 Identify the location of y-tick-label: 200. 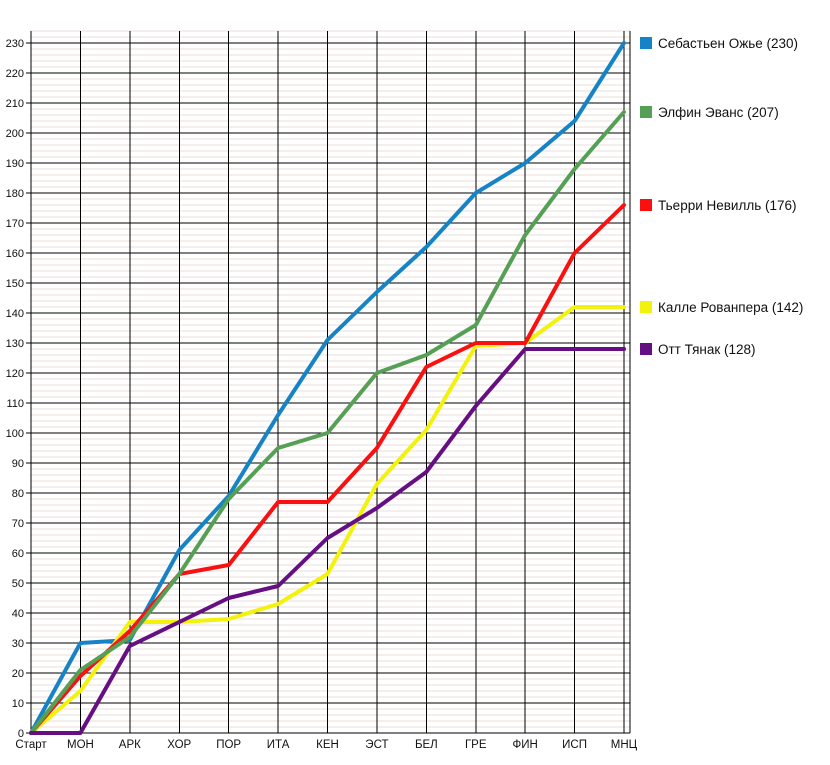
(15, 134).